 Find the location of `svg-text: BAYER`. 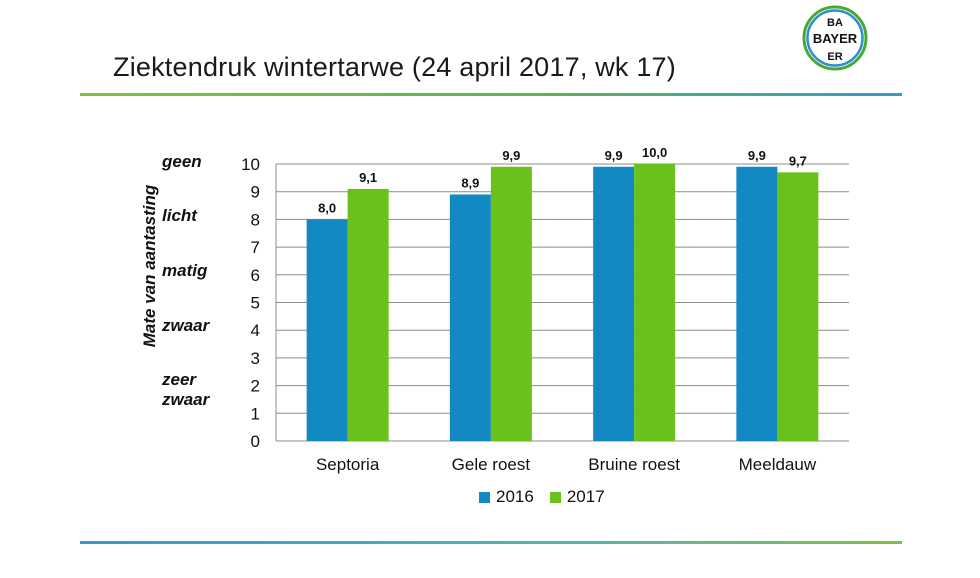

svg-text: BAYER is located at coordinates (835, 38).